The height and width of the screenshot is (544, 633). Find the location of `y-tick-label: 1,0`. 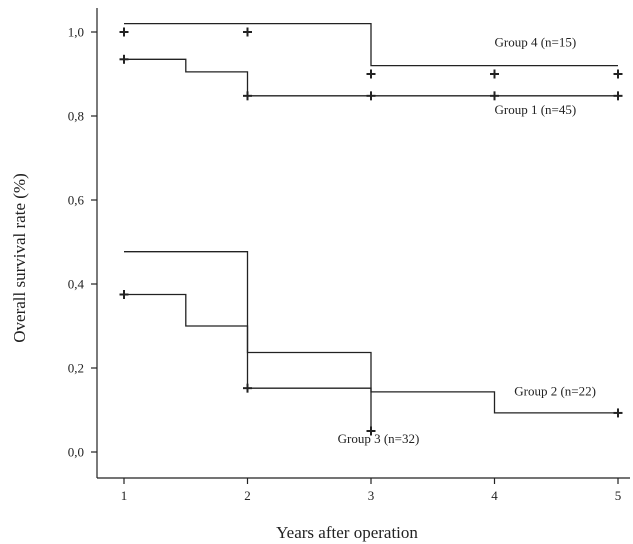

y-tick-label: 1,0 is located at coordinates (76, 32).